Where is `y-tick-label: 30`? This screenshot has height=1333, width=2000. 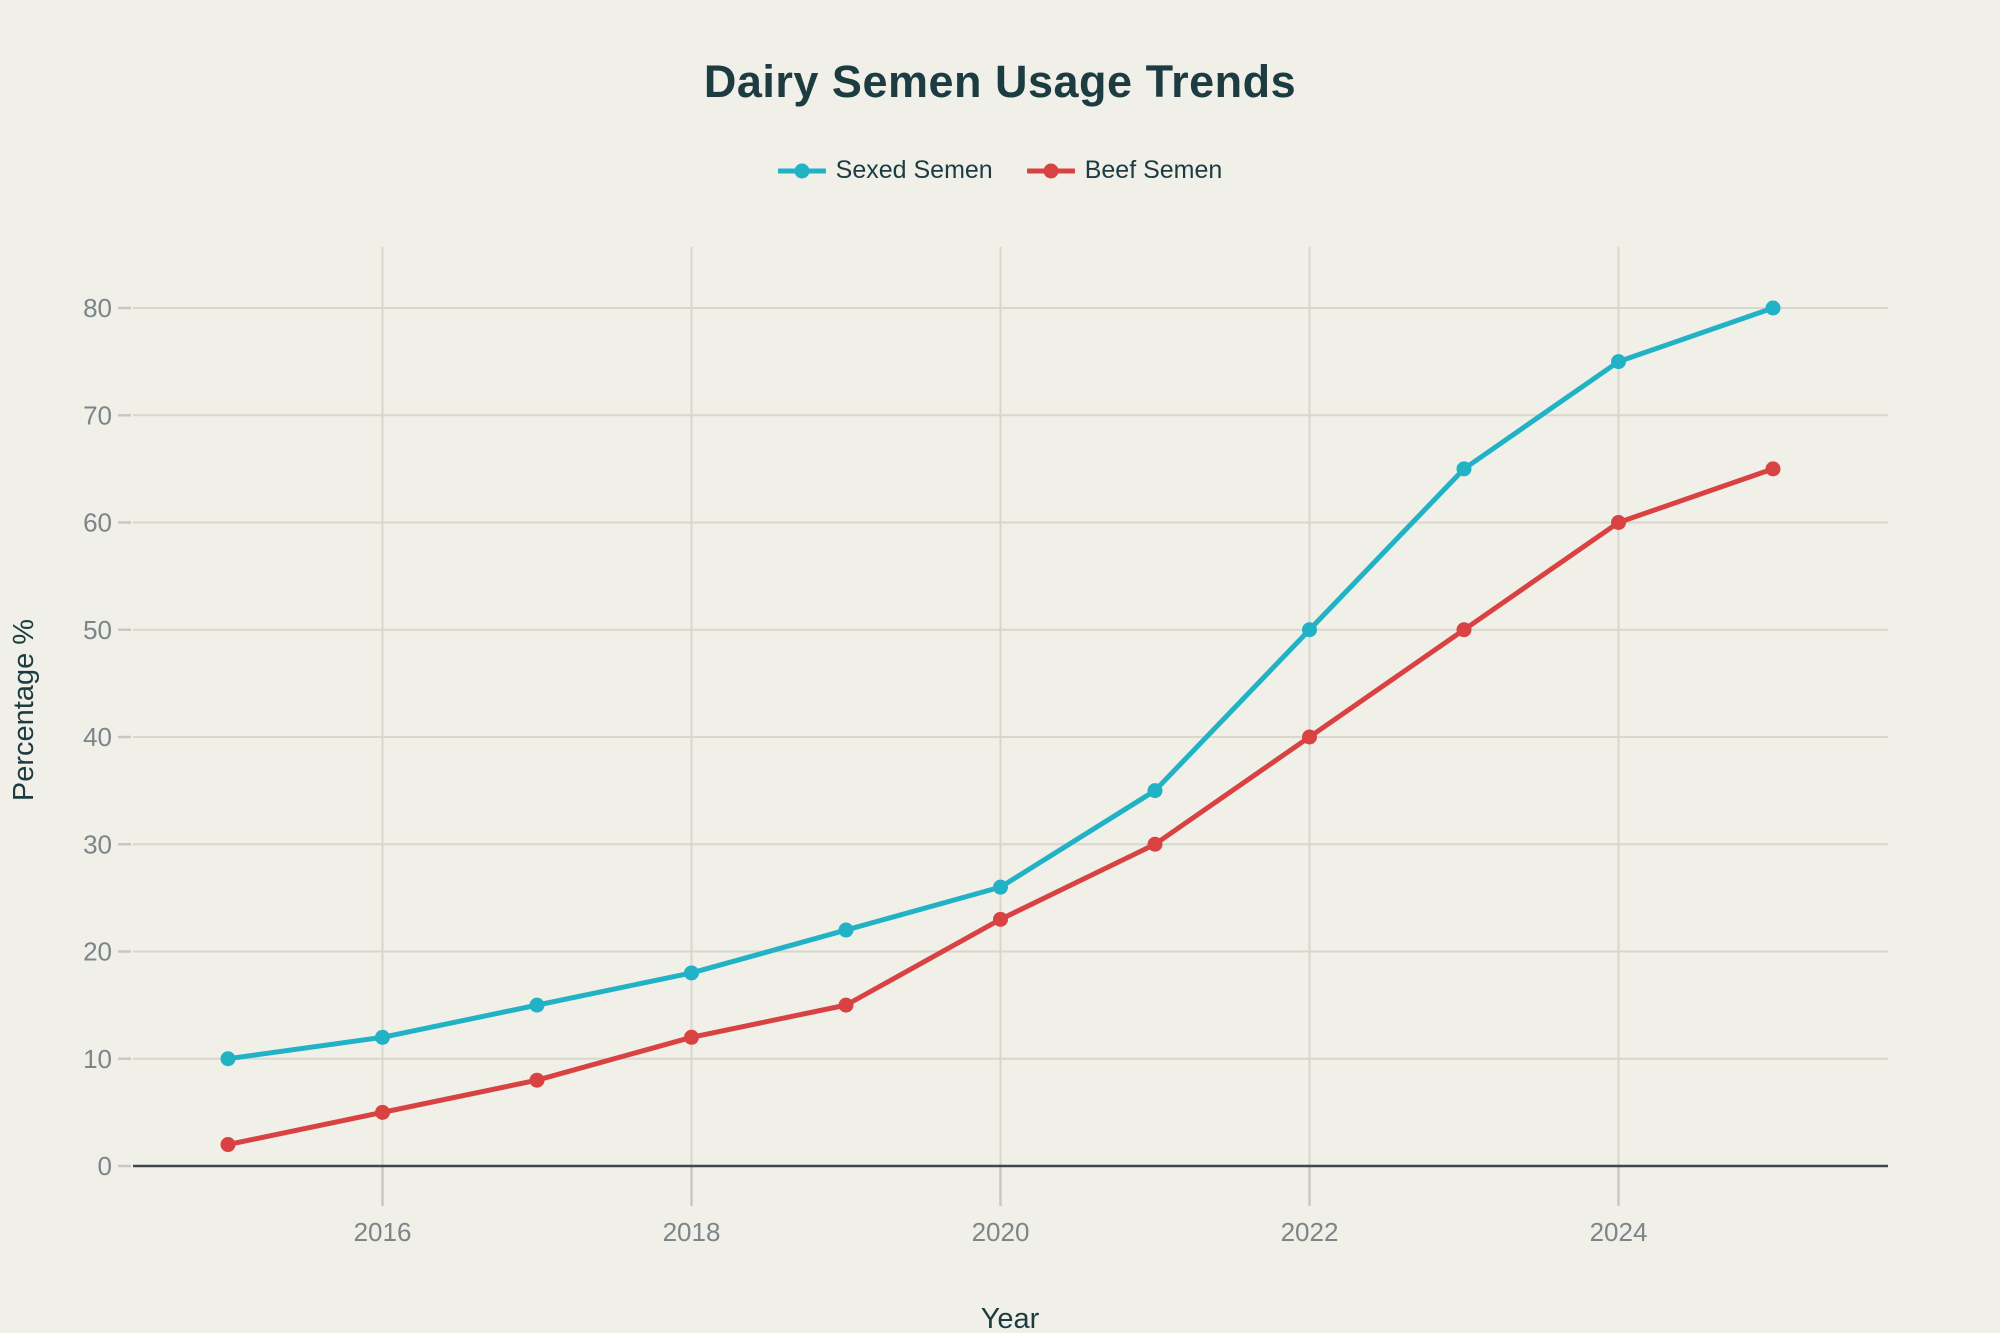
y-tick-label: 30 is located at coordinates (97, 844).